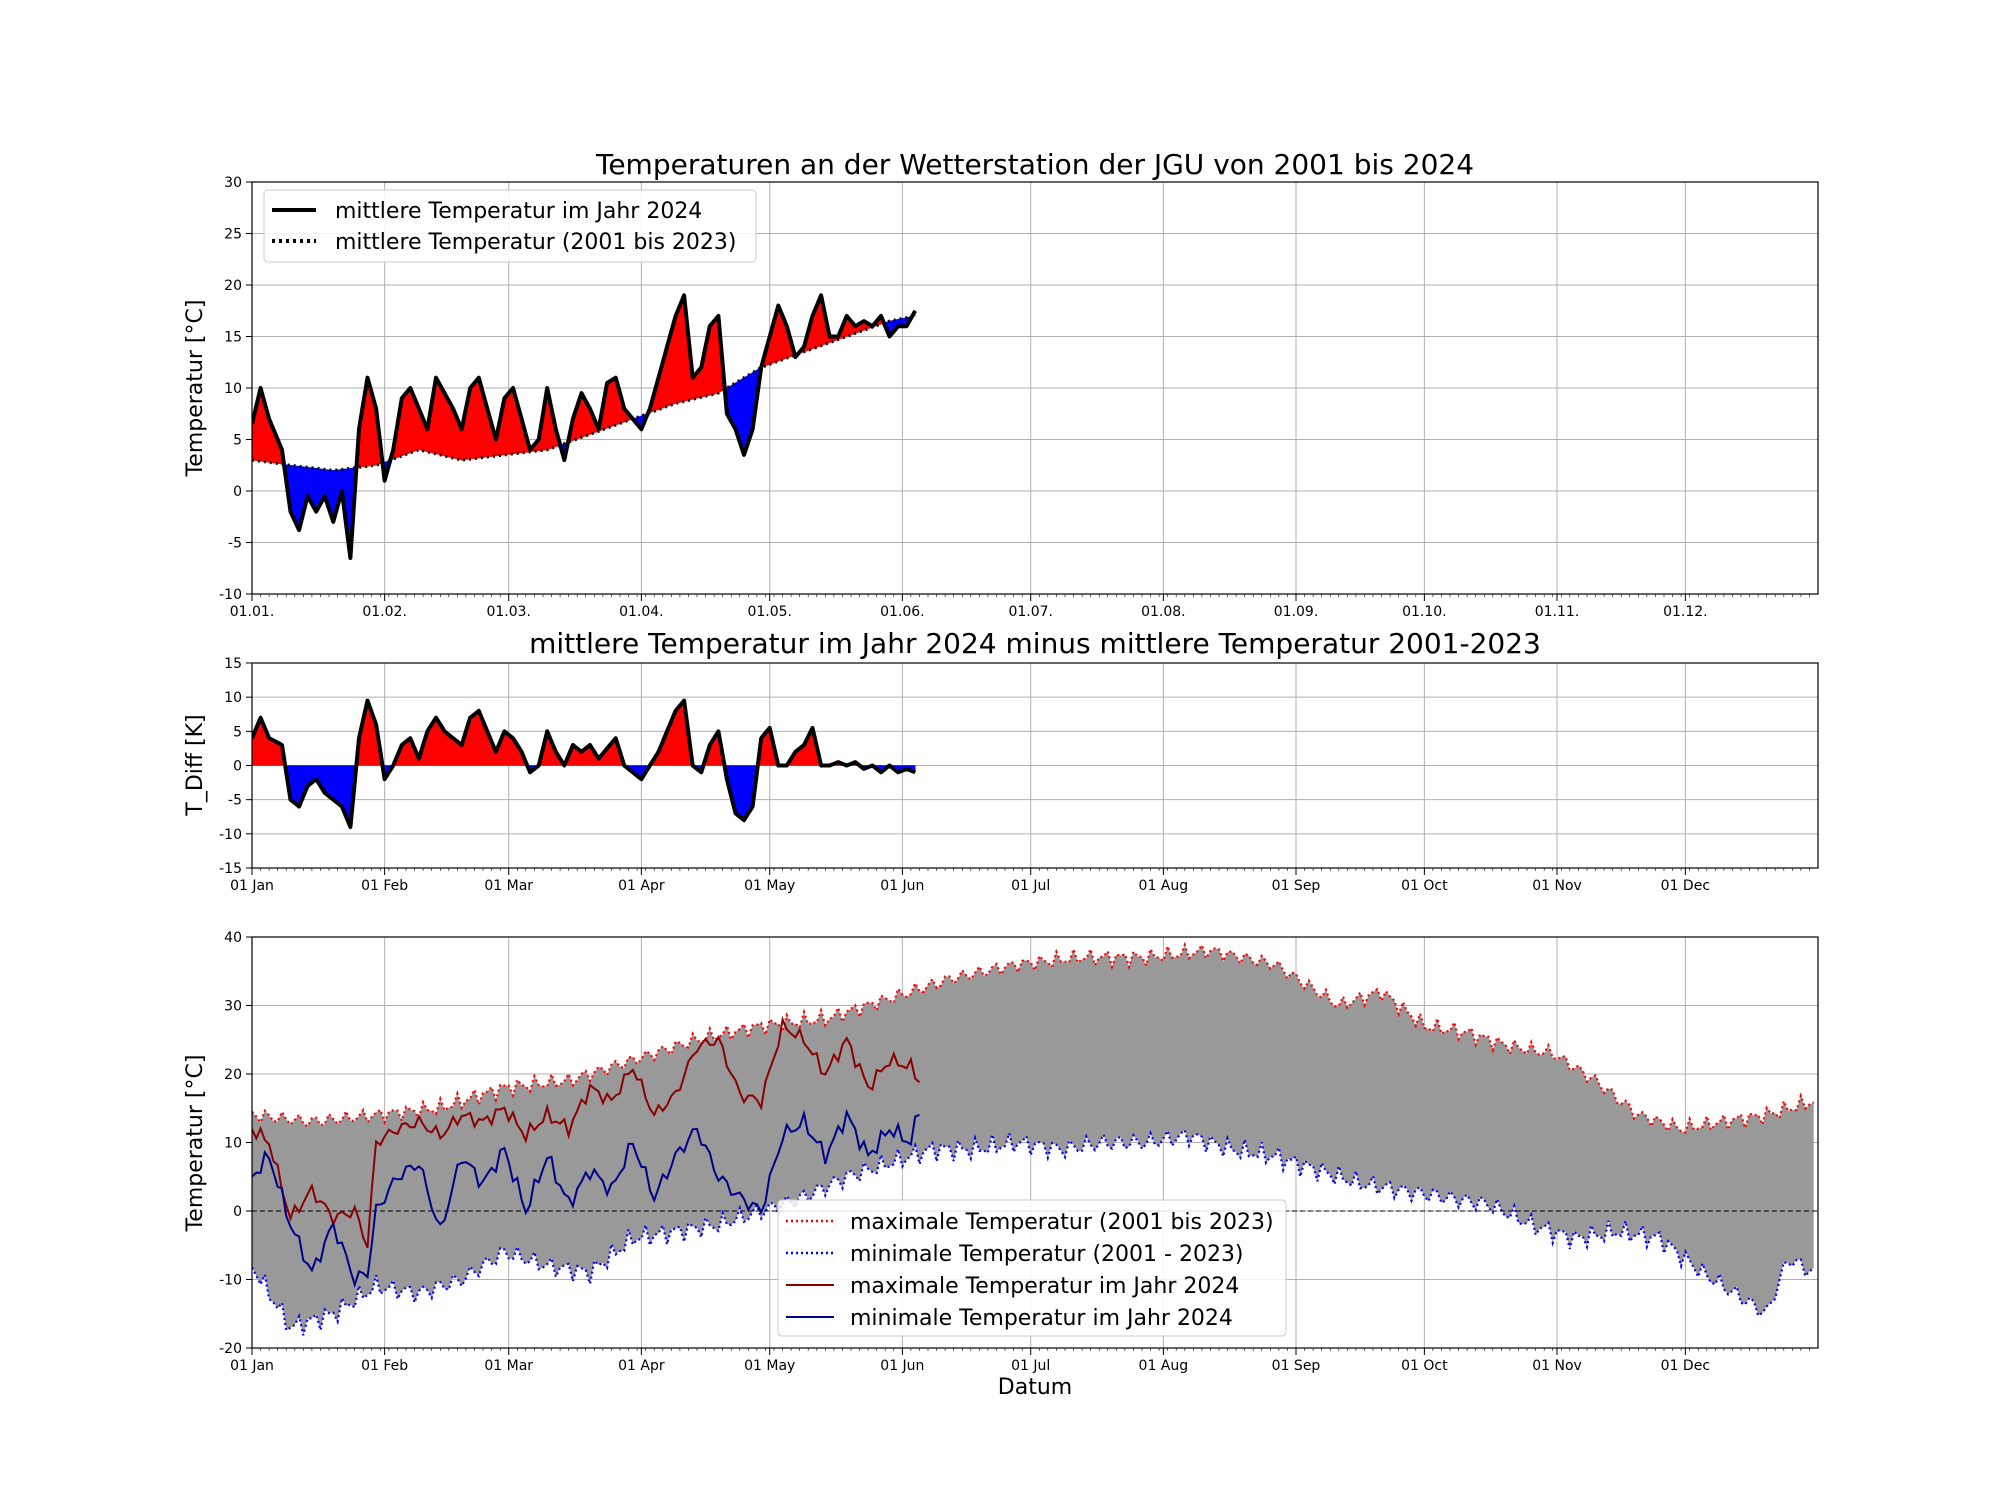 The height and width of the screenshot is (1500, 2000). Describe the element at coordinates (233, 235) in the screenshot. I see `y-tick-label: 25` at that location.